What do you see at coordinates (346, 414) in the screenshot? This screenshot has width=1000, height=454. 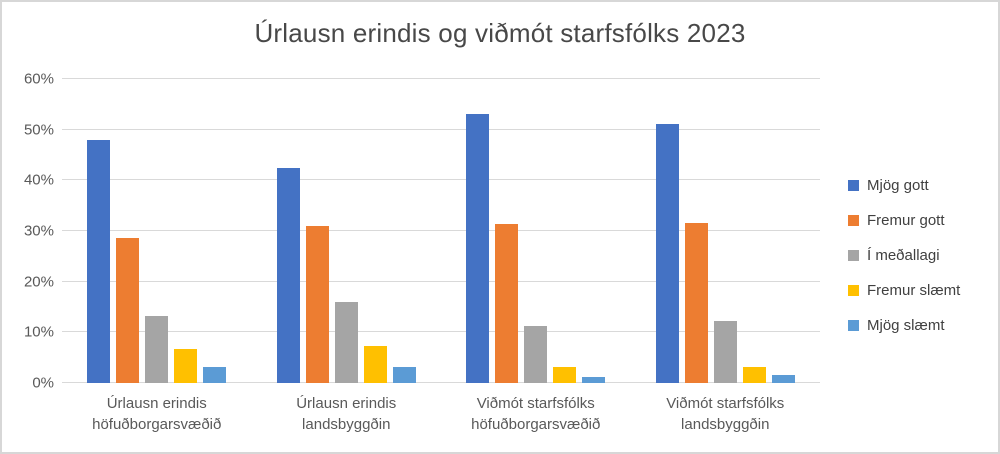 I see `category-label-1: Úrlausn erindis landsbyggðin` at bounding box center [346, 414].